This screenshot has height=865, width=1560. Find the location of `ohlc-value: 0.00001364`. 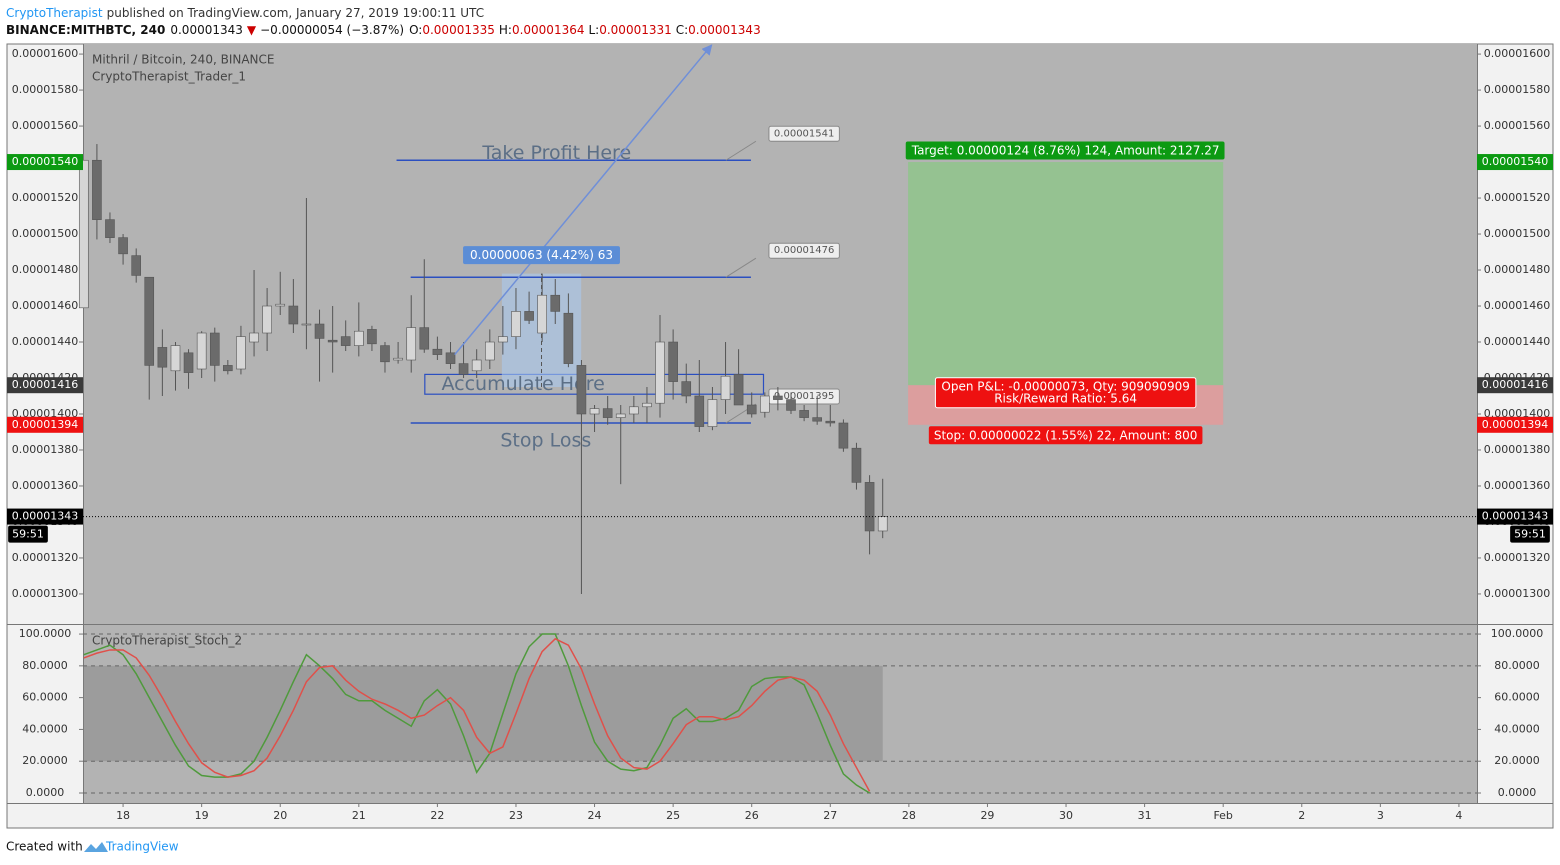

ohlc-value: 0.00001364 is located at coordinates (548, 30).